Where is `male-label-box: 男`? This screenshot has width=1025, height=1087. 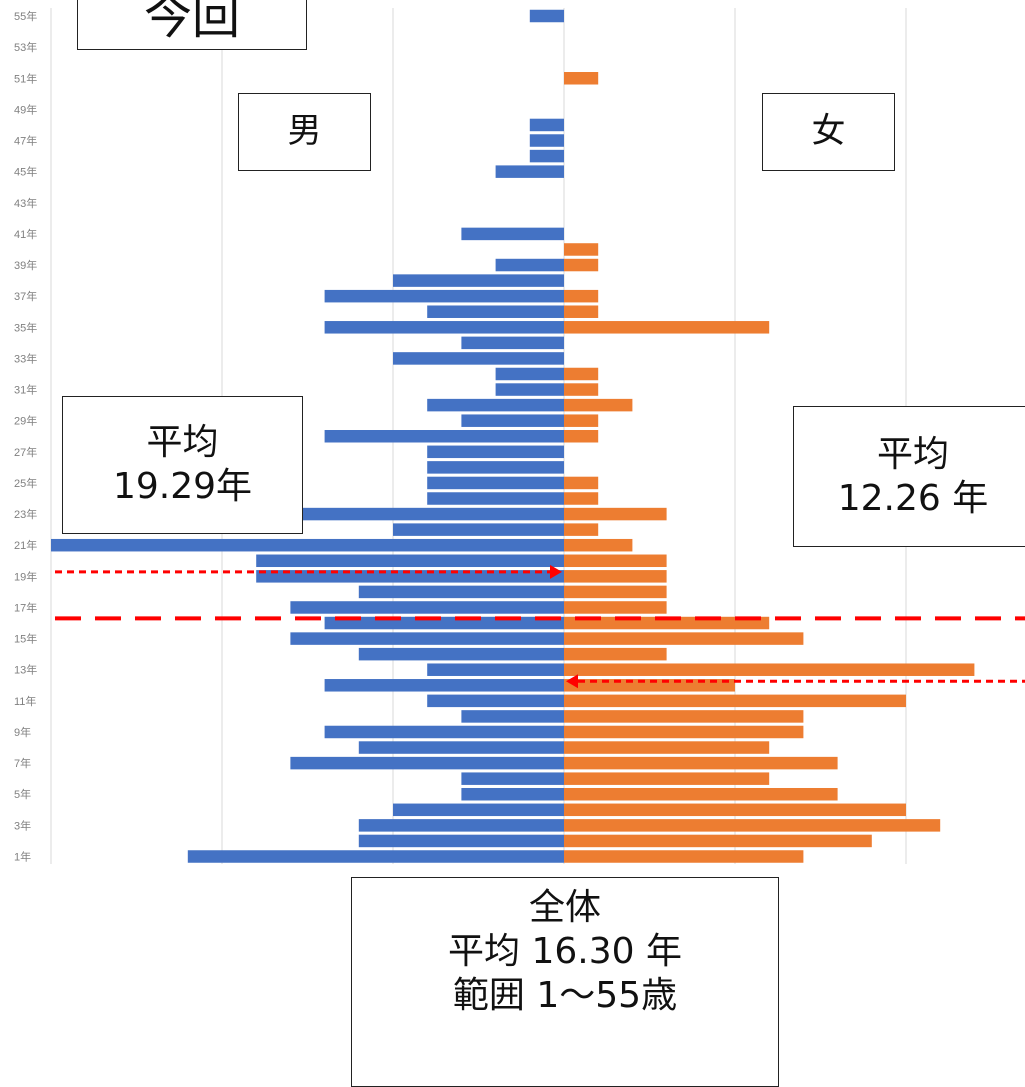 male-label-box: 男 is located at coordinates (304, 132).